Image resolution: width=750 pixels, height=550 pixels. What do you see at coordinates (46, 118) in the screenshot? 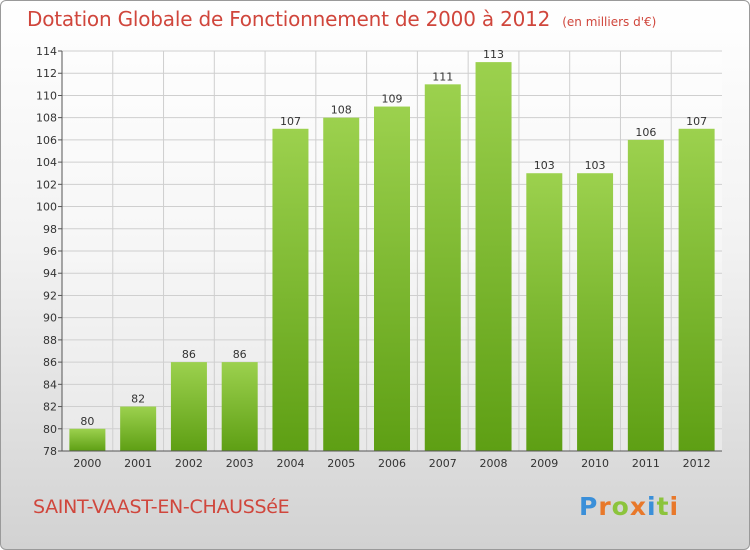
I see `y-tick-label: 108` at bounding box center [46, 118].